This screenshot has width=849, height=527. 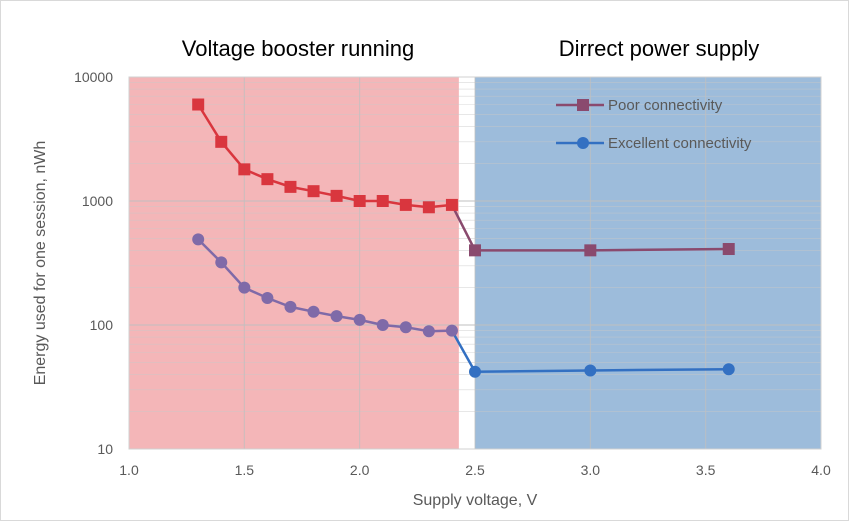 I want to click on legend-item-poor-connectivity: Poor connectivity, so click(x=639, y=105).